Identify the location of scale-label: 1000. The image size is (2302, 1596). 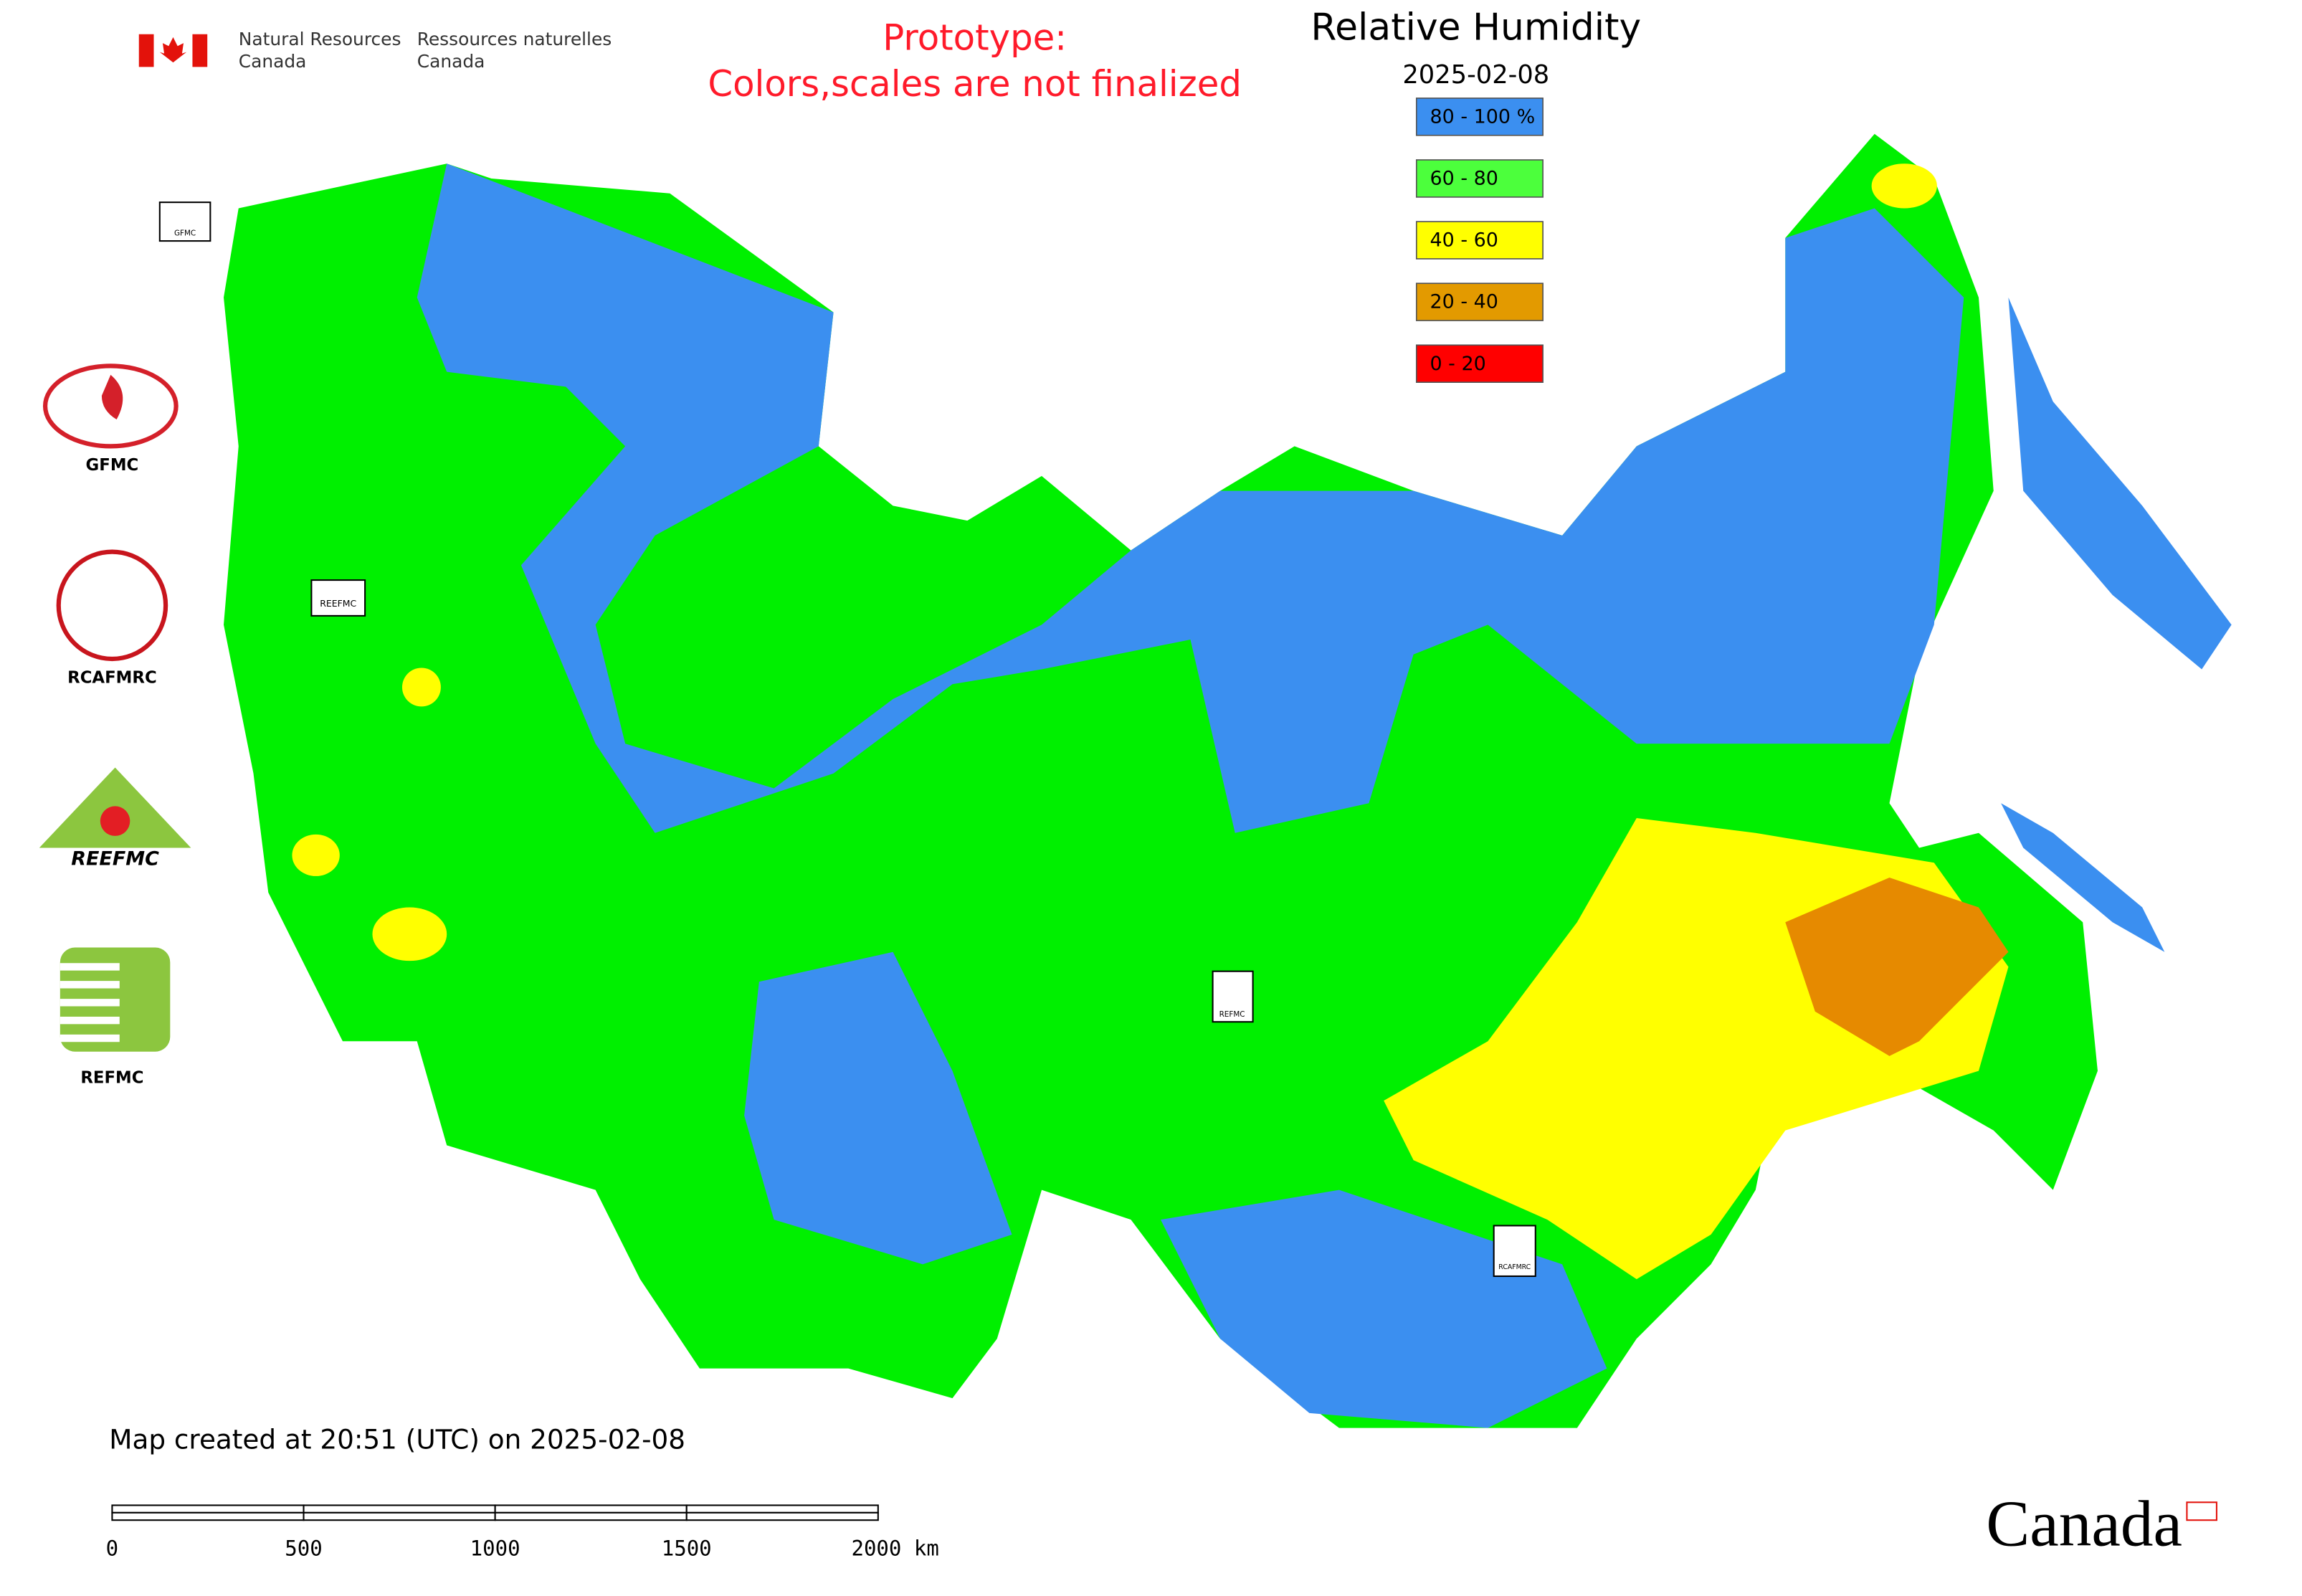
(495, 1548).